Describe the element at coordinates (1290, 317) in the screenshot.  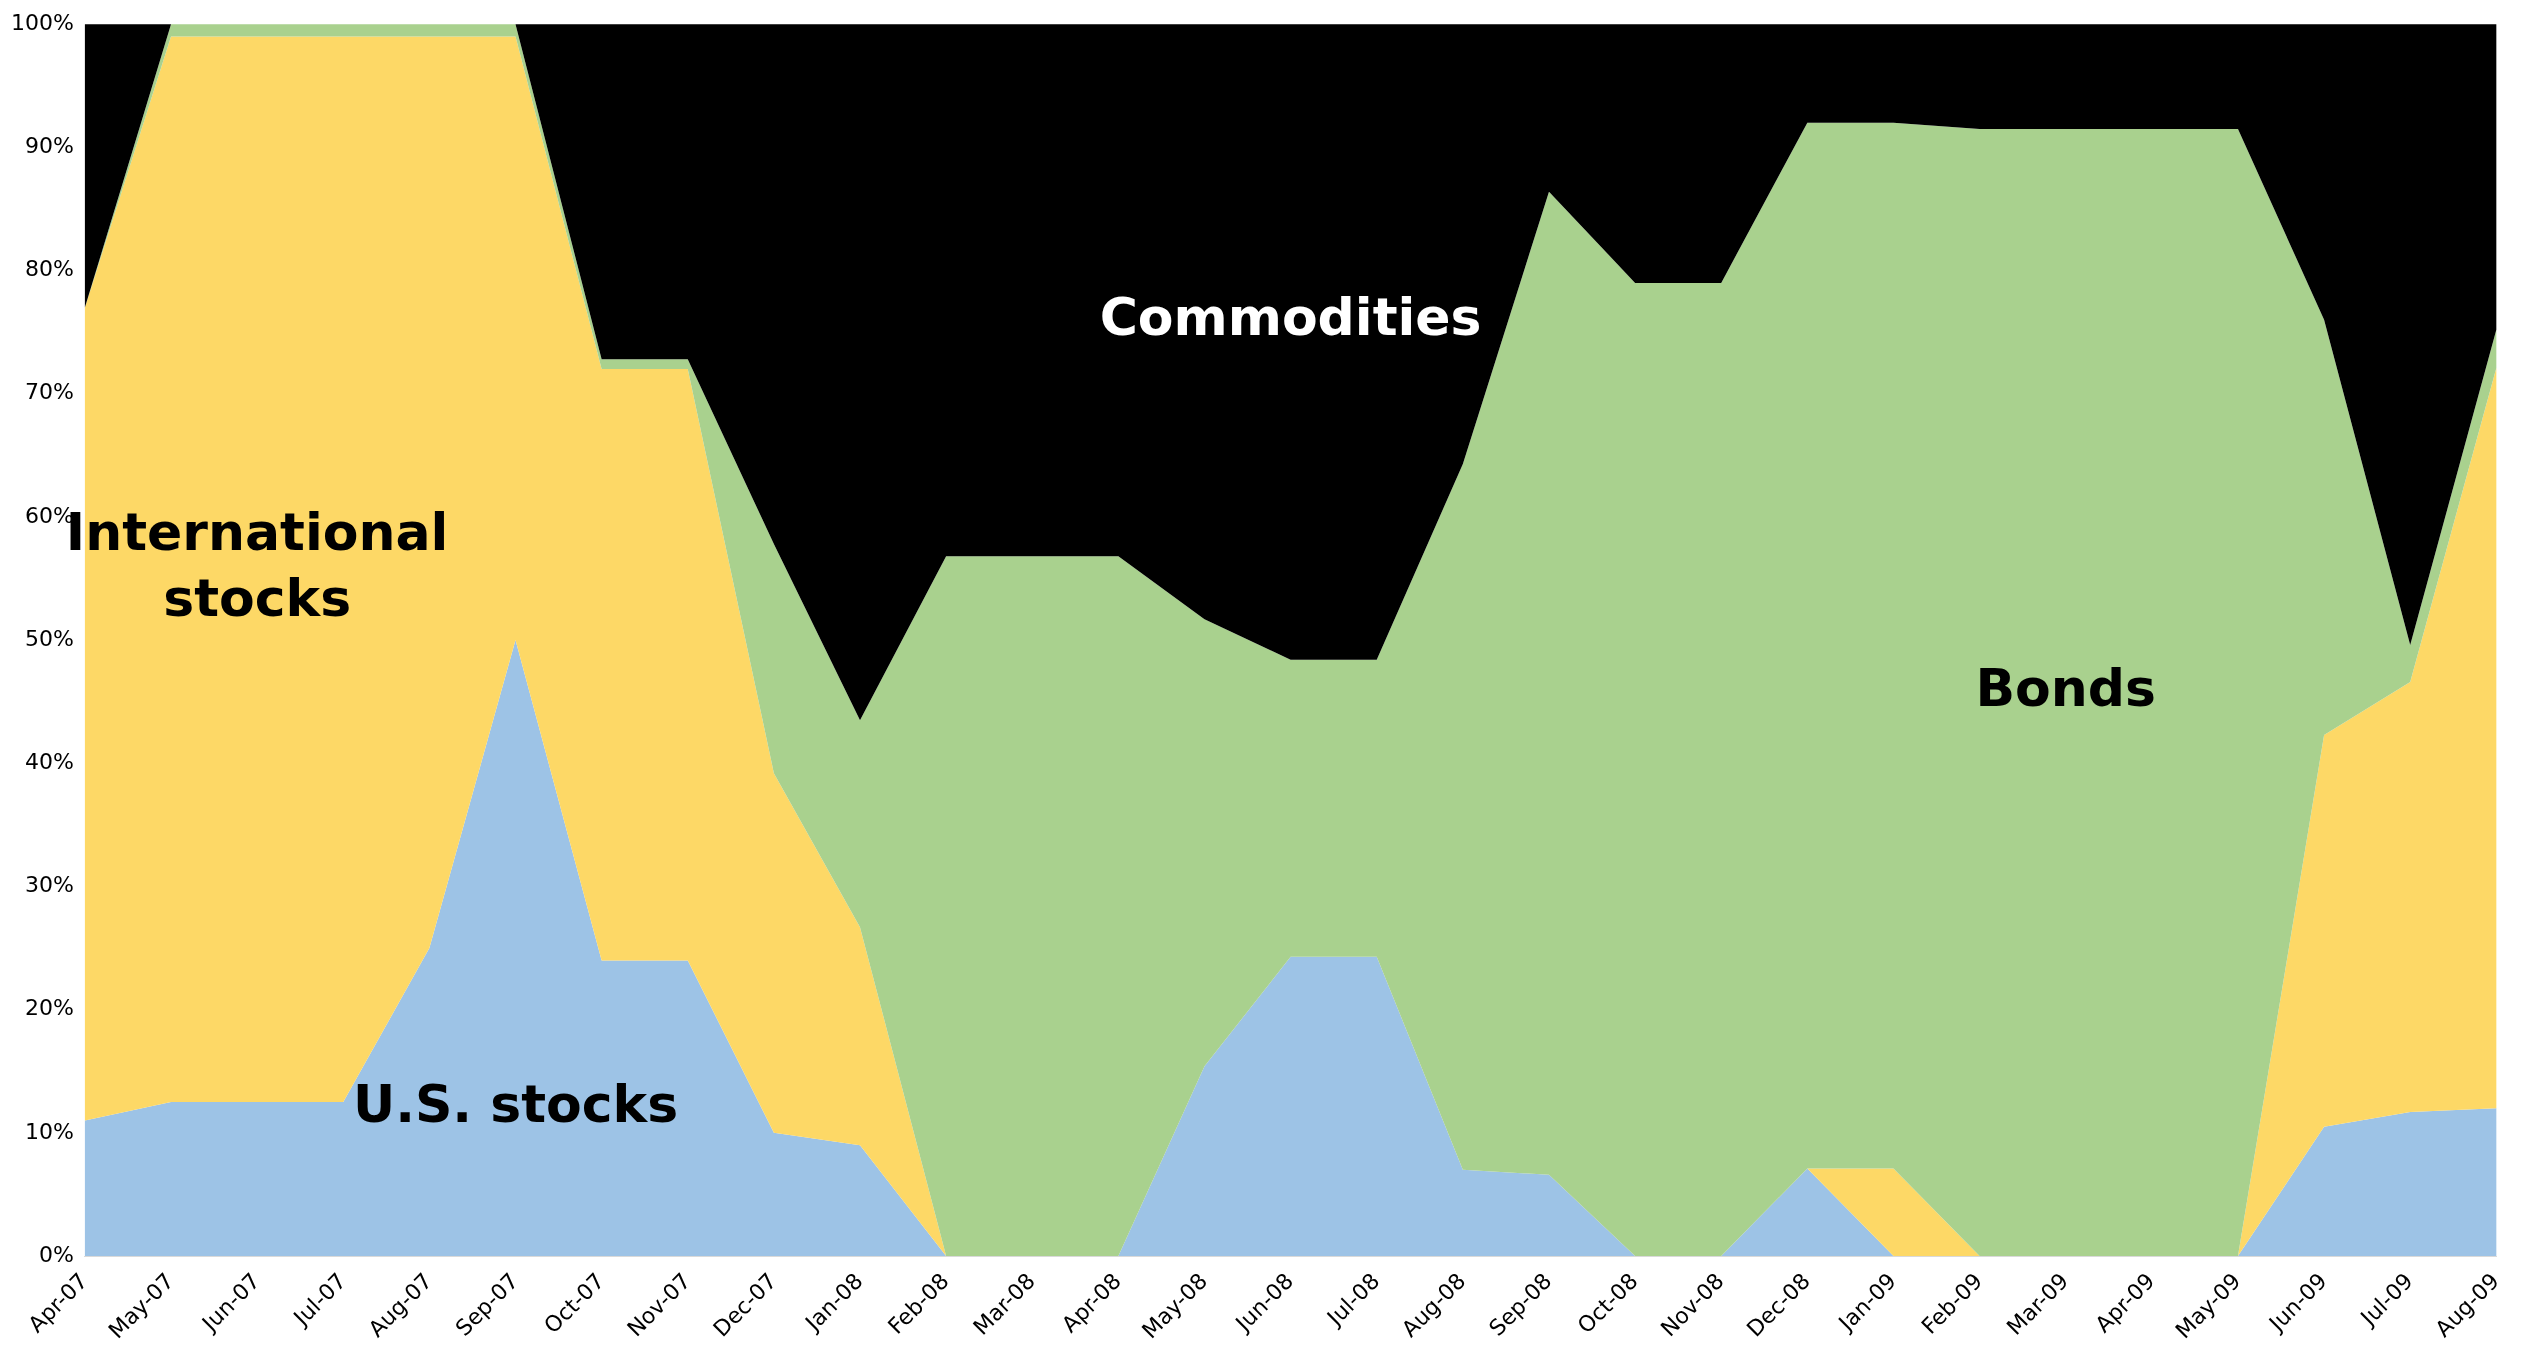
I see `series-label: Commodities` at that location.